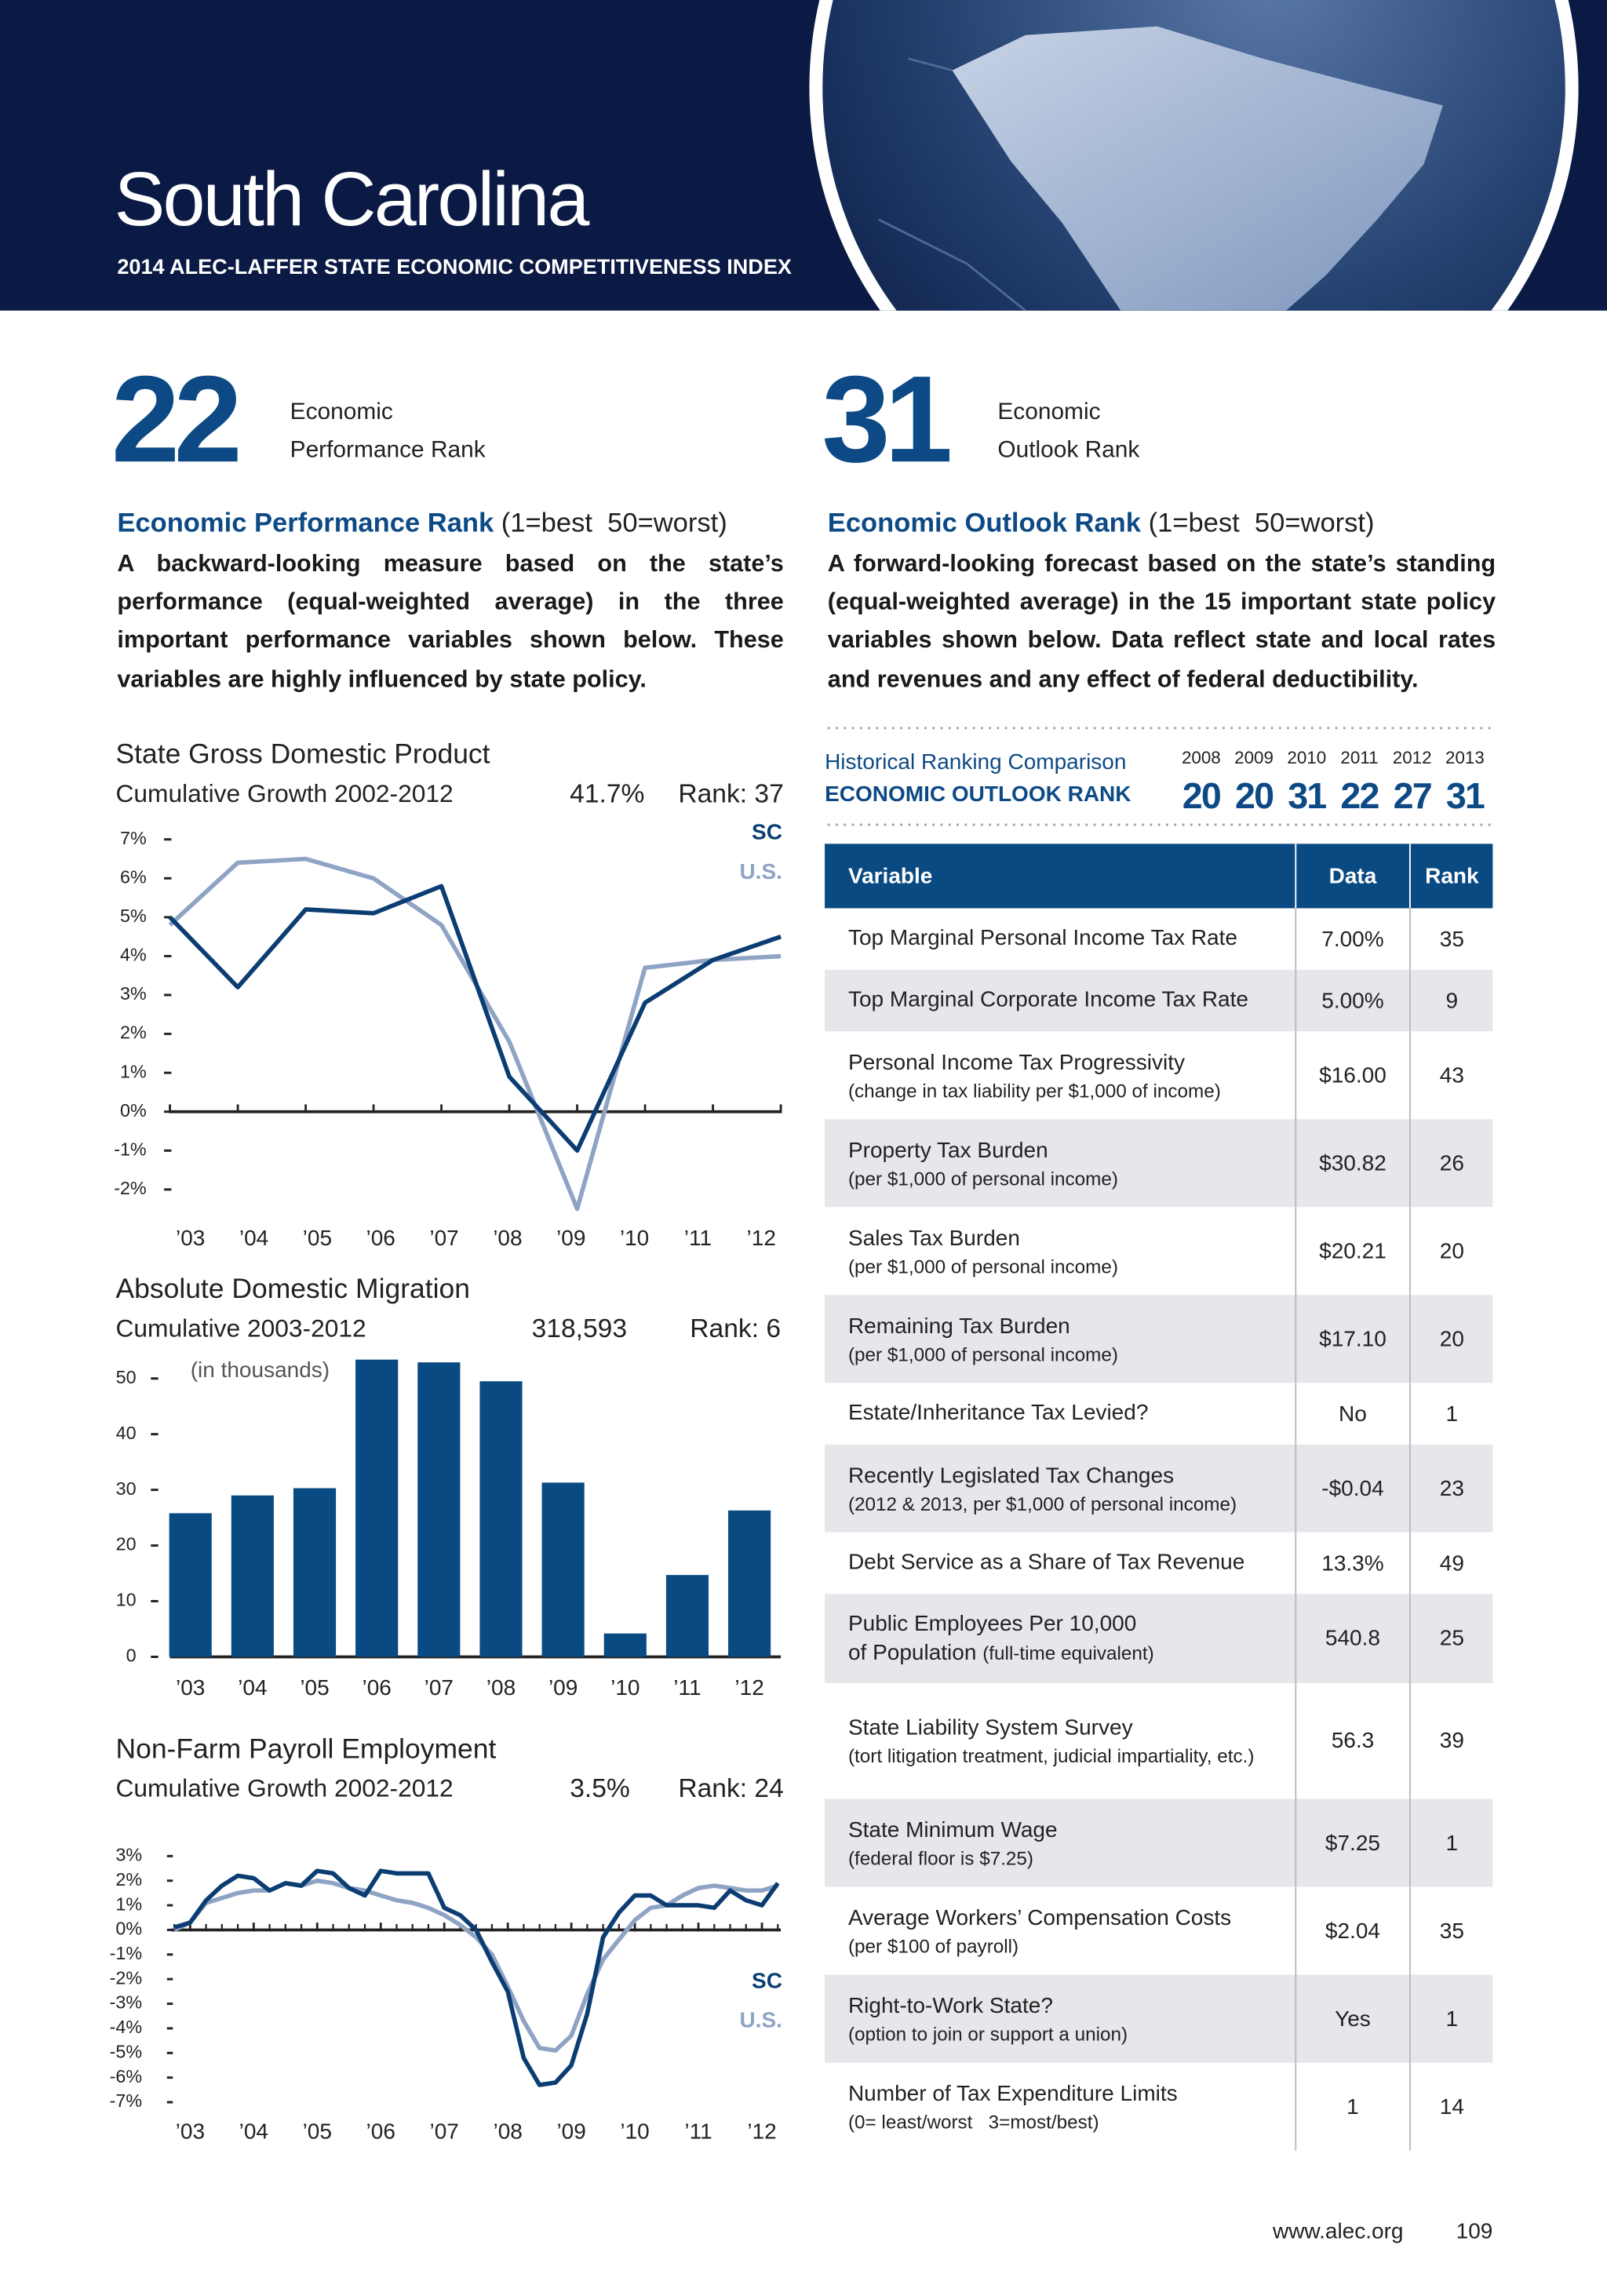  I want to click on variable-name: of Population, so click(912, 1652).